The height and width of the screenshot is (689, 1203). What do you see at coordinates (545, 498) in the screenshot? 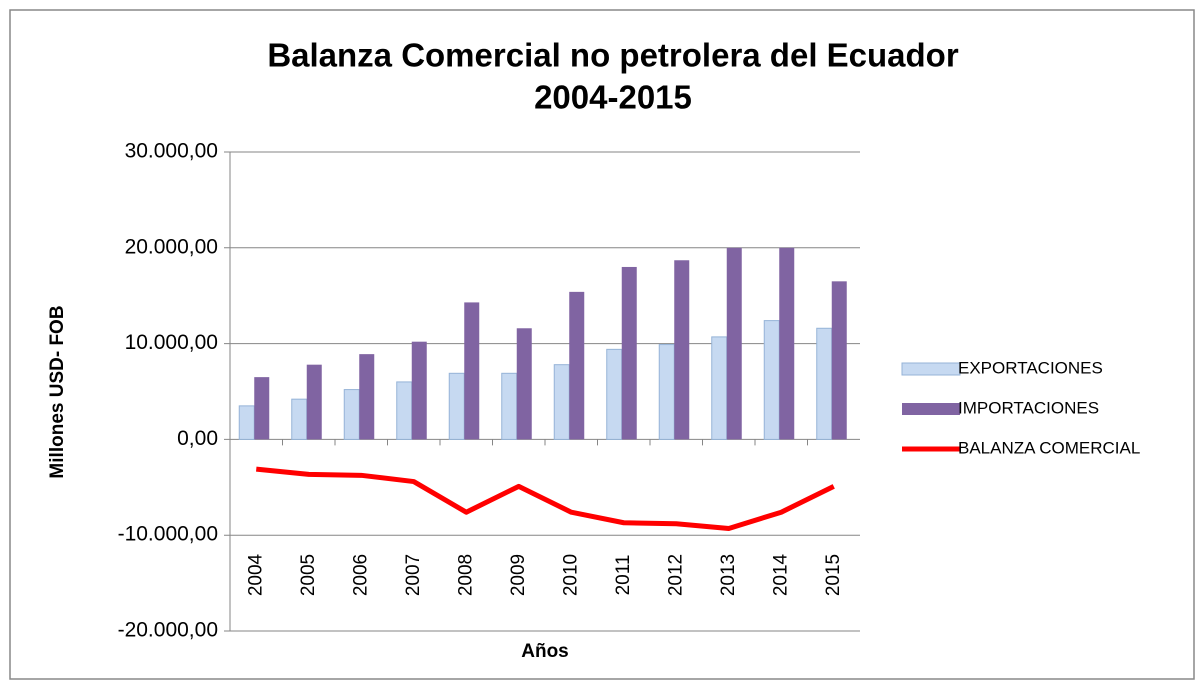
I see `line-series` at bounding box center [545, 498].